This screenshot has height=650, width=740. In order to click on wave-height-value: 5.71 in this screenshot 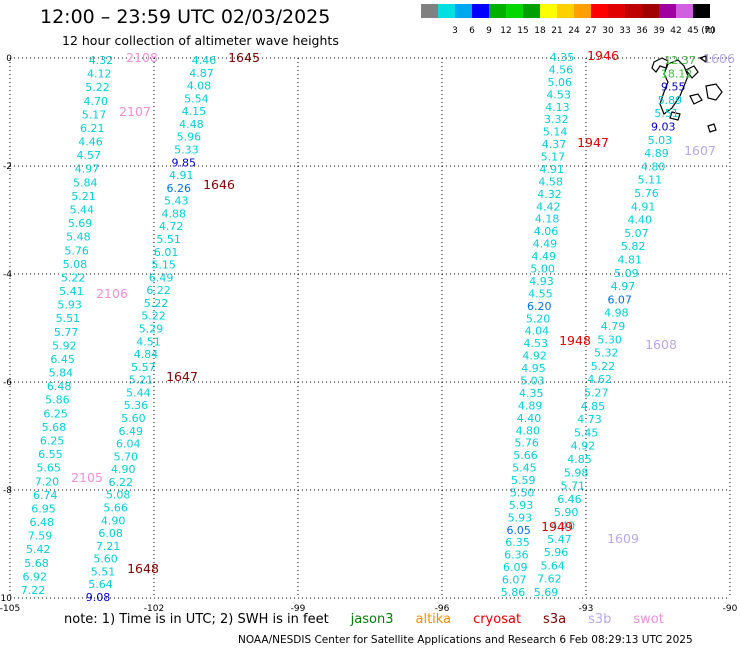, I will do `click(573, 486)`.